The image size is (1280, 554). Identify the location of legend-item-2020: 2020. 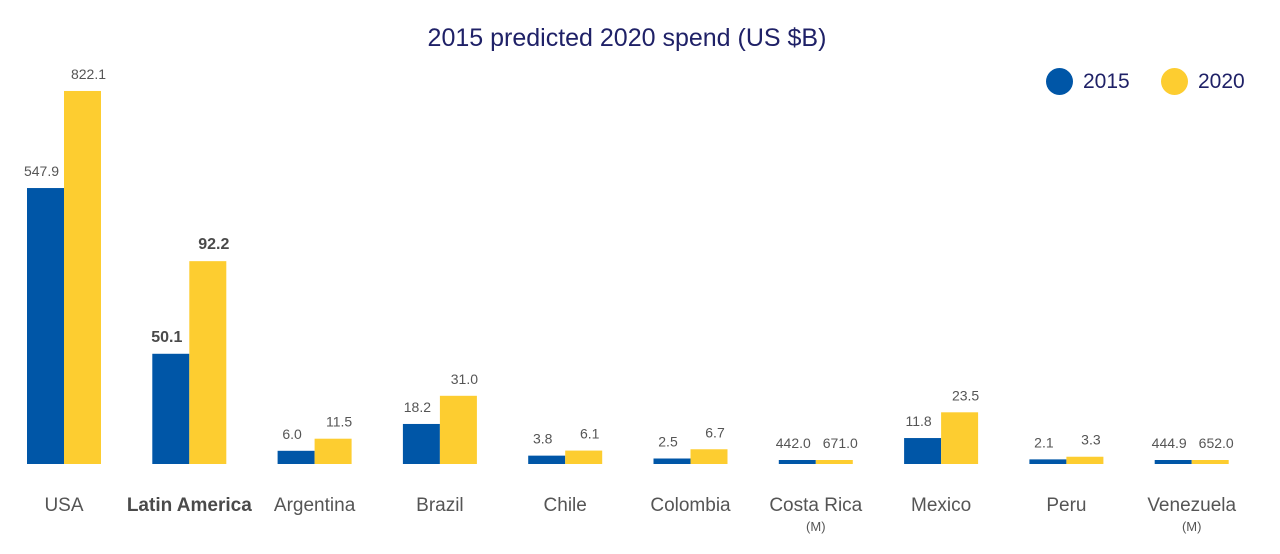
(1203, 81).